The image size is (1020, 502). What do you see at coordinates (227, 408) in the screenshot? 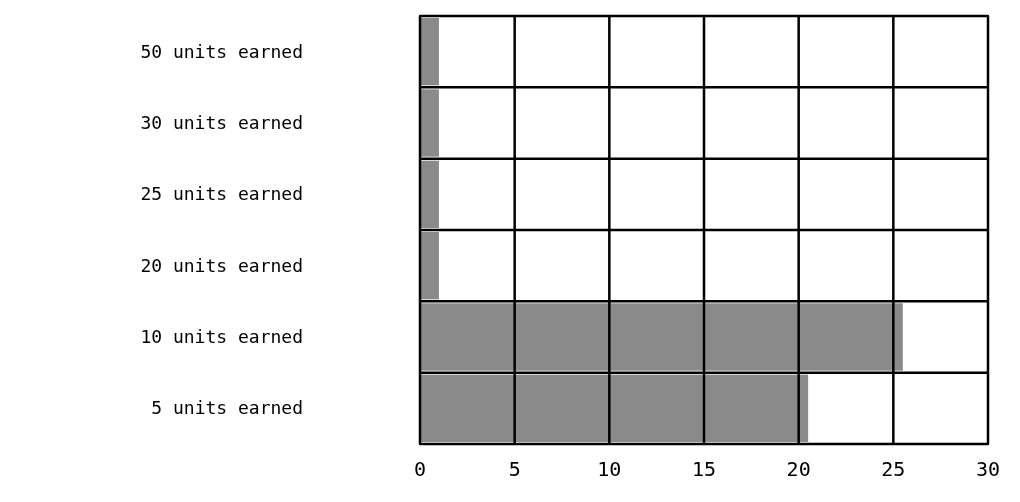
I see `y-tick-label: 5 units earned` at bounding box center [227, 408].